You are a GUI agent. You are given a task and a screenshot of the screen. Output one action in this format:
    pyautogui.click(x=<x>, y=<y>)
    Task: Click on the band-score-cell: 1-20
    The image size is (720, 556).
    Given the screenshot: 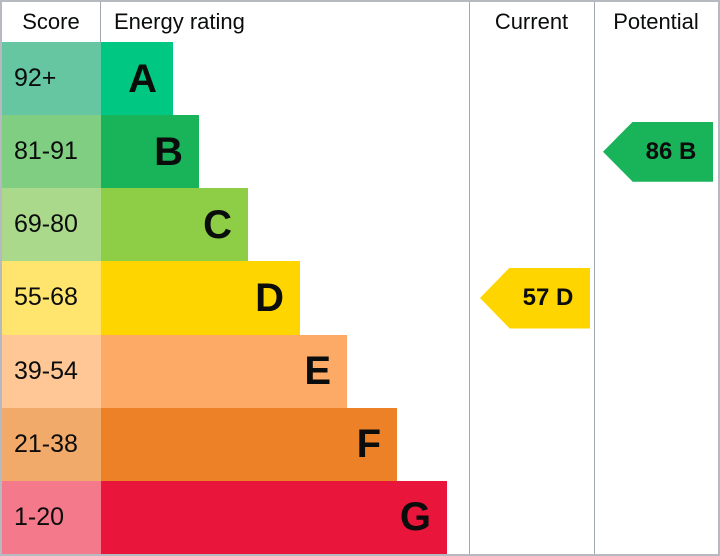 What is the action you would take?
    pyautogui.click(x=51, y=517)
    